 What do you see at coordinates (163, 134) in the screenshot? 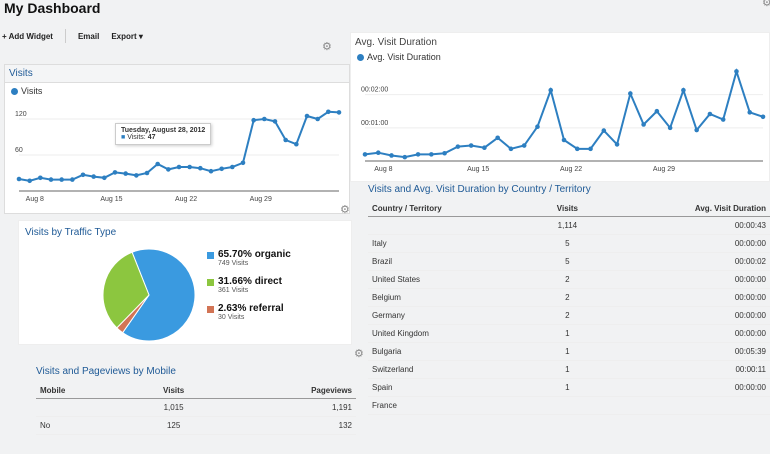
I see `chart-tooltip: Tuesday, August 28, 2012 ■ Visits: 47` at bounding box center [163, 134].